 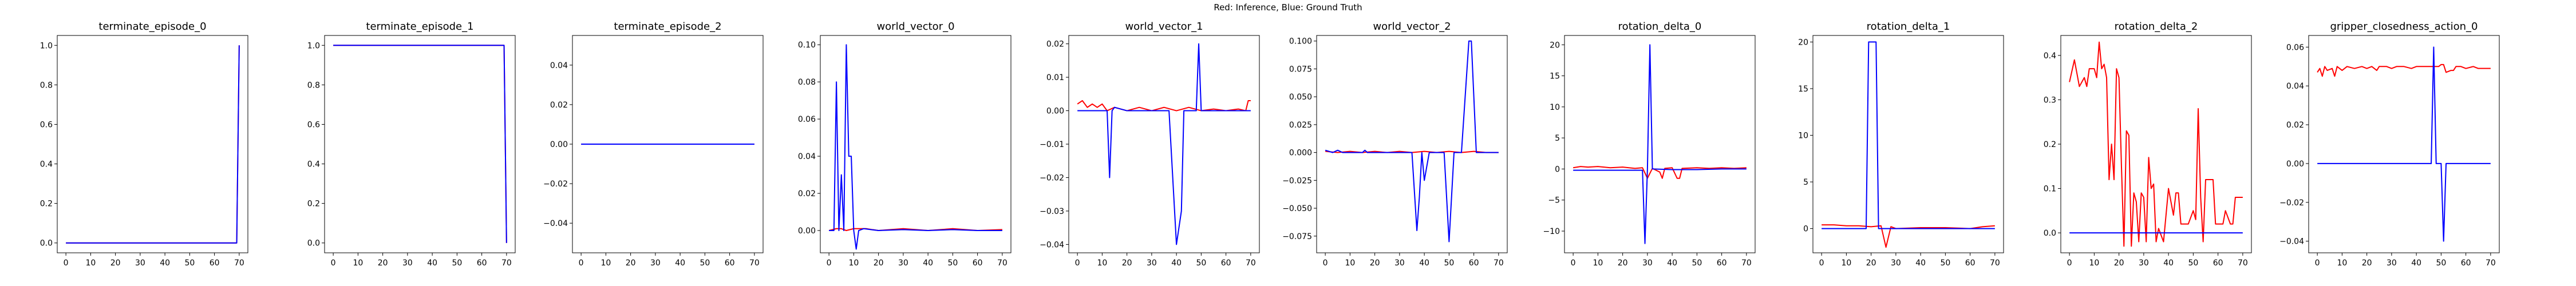 What do you see at coordinates (1297, 236) in the screenshot?
I see `y-tick-label: −0.075` at bounding box center [1297, 236].